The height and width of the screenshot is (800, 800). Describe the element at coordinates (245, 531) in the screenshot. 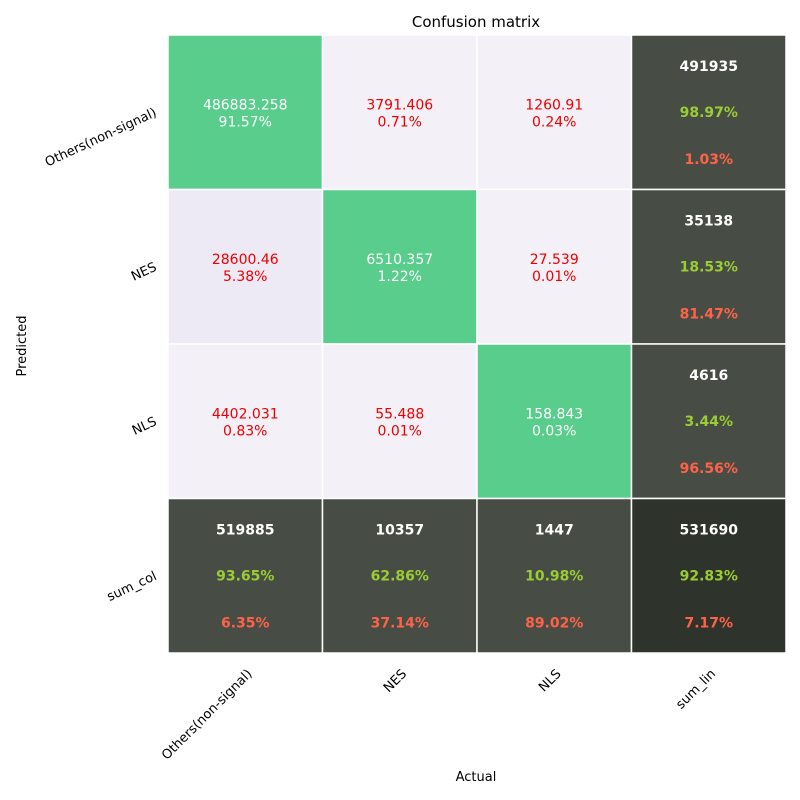

I see `cell-total-label: 519885` at that location.